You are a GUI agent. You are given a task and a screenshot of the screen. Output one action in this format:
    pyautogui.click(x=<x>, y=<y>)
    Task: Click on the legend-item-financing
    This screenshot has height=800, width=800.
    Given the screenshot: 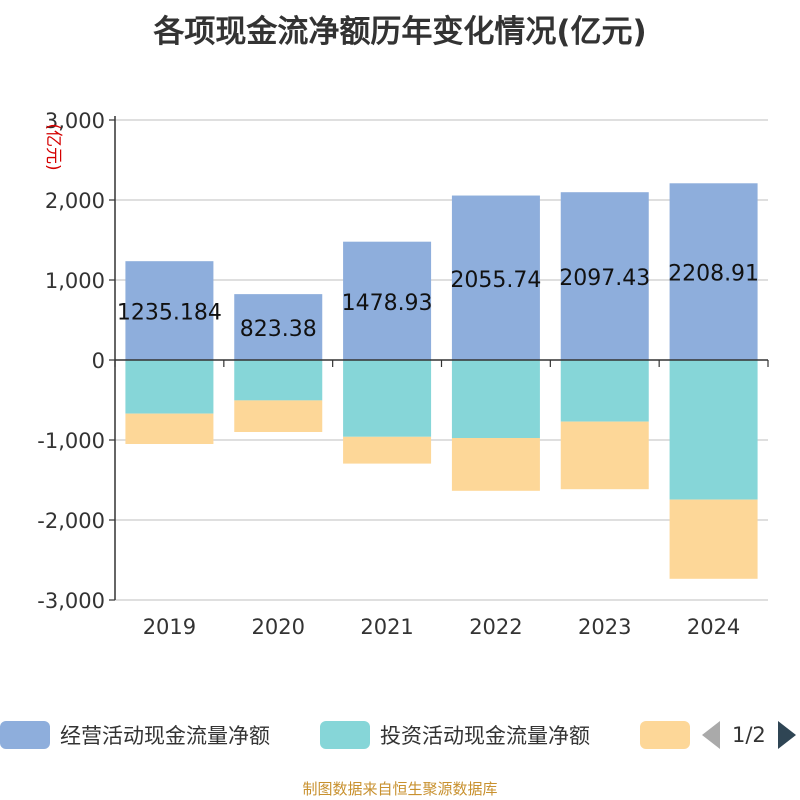 What is the action you would take?
    pyautogui.click(x=670, y=735)
    